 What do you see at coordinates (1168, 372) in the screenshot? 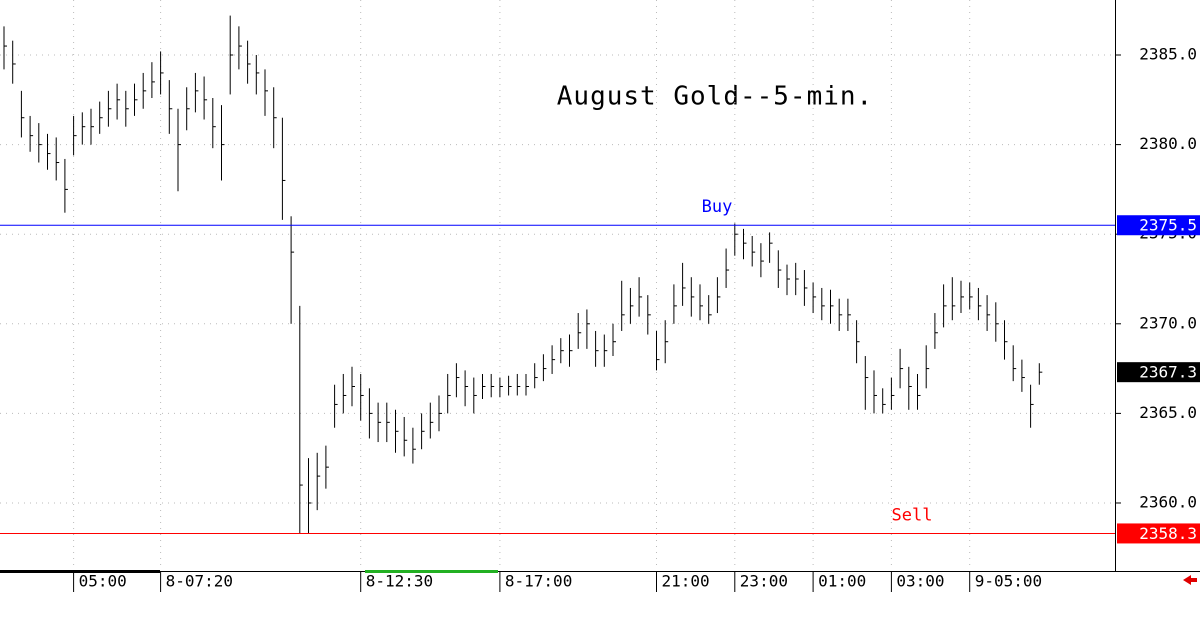
I see `last-price-label: 2367.3` at bounding box center [1168, 372].